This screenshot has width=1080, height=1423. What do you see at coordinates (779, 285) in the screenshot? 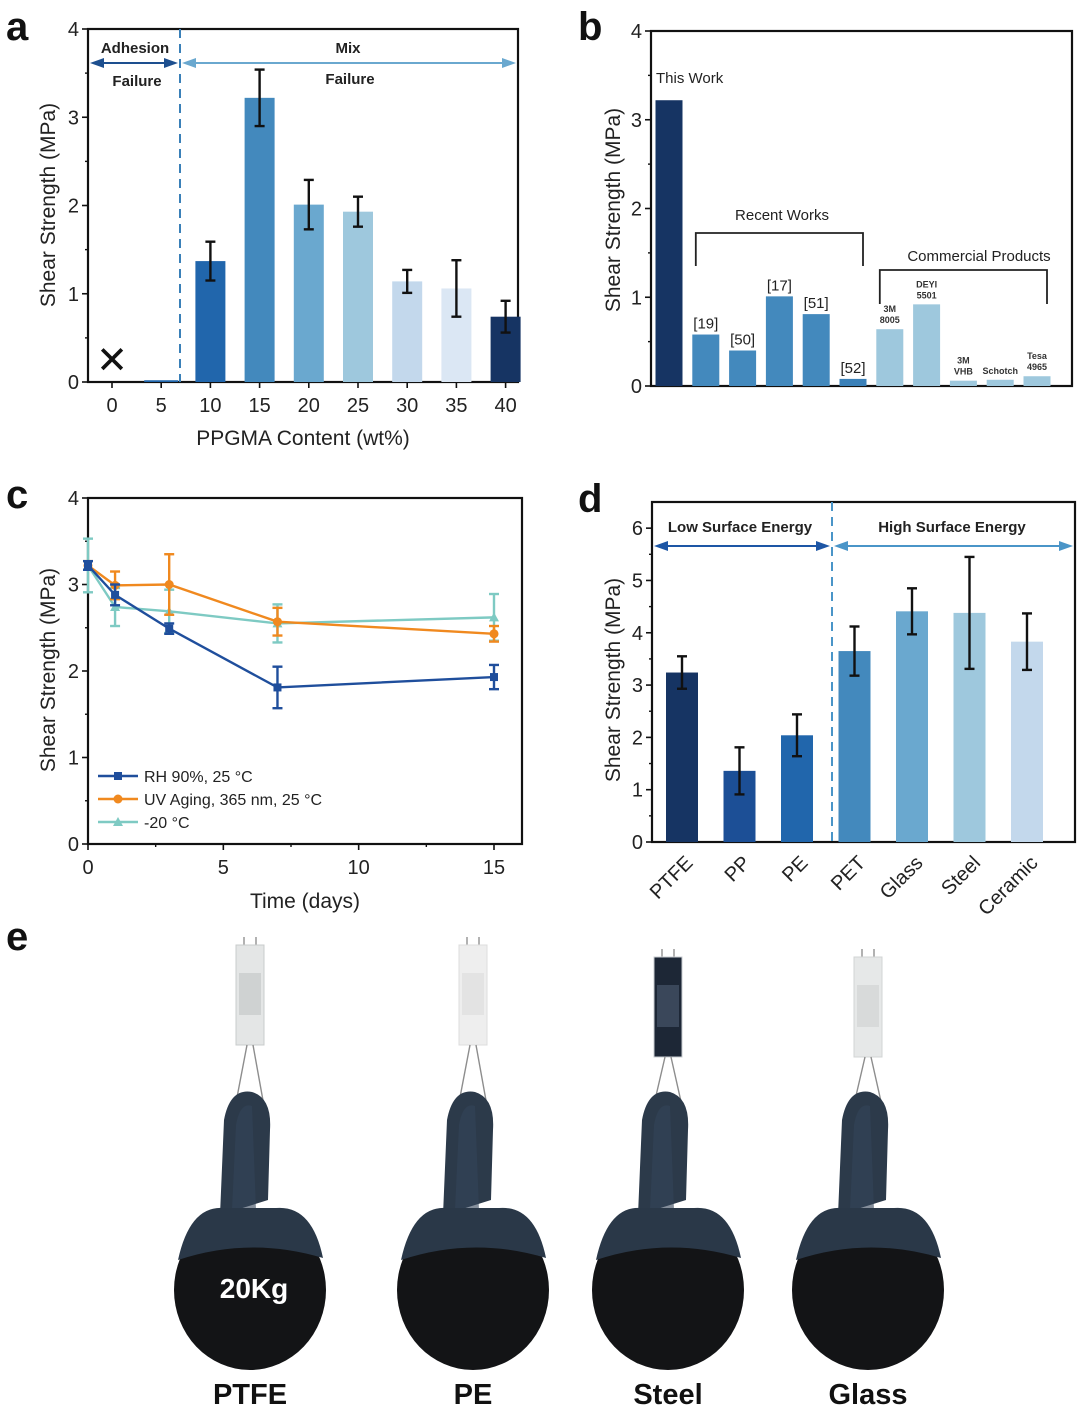
I see `bar-label-b: [17]` at bounding box center [779, 285].